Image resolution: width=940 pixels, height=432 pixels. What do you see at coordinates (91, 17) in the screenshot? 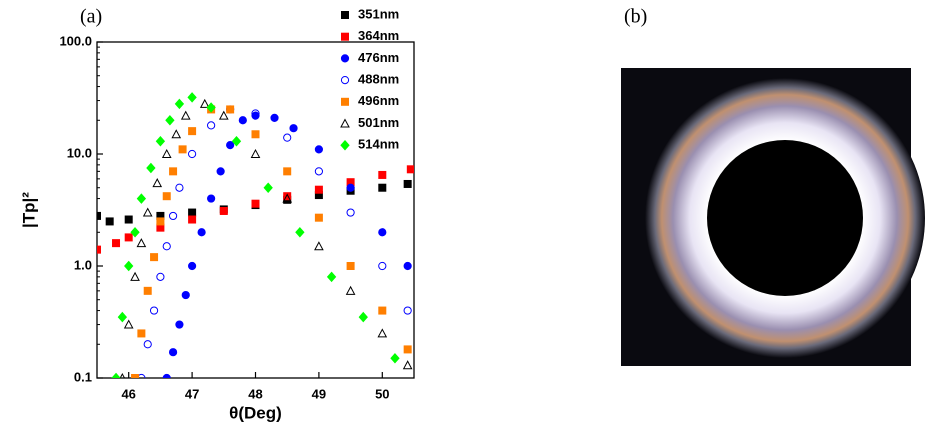
I see `panel-label: (a)` at bounding box center [91, 17].